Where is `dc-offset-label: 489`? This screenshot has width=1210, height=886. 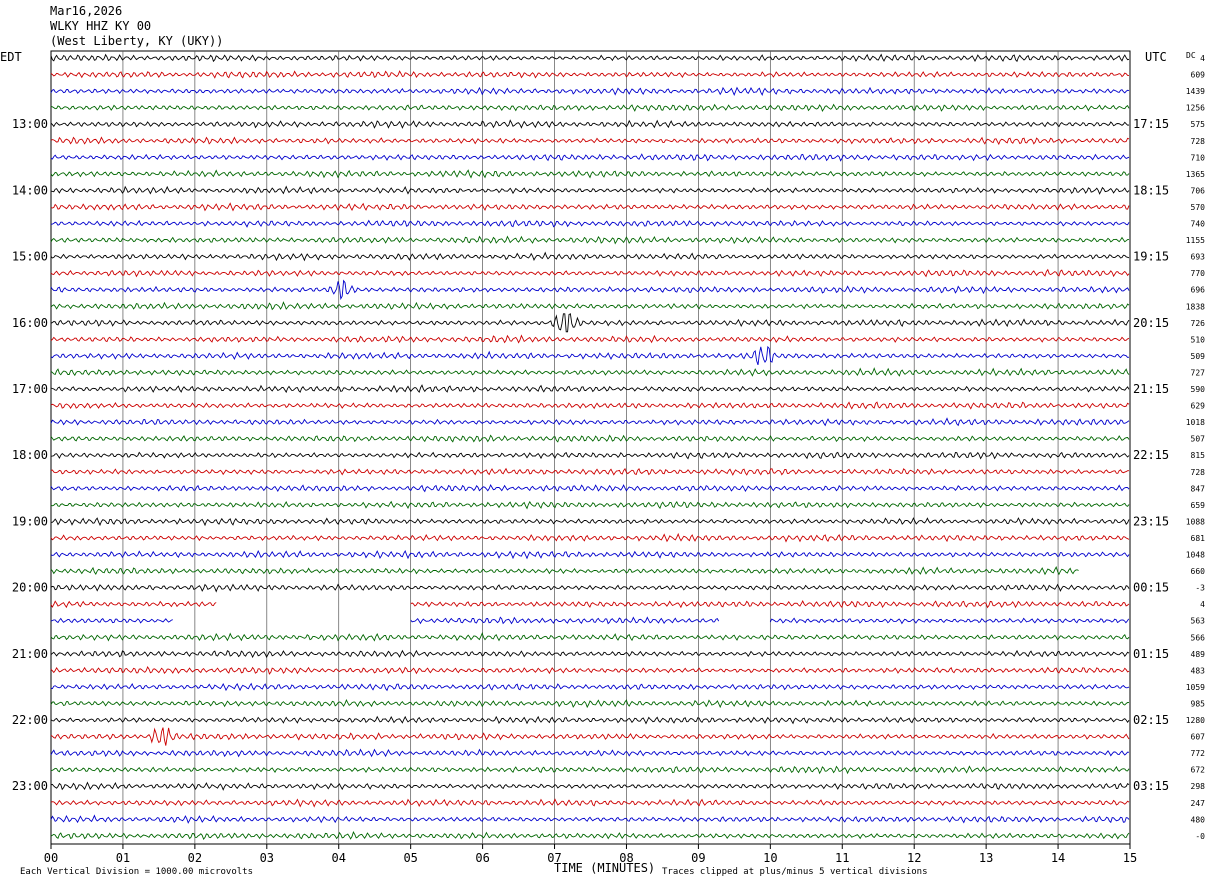 dc-offset-label: 489 is located at coordinates (1198, 654).